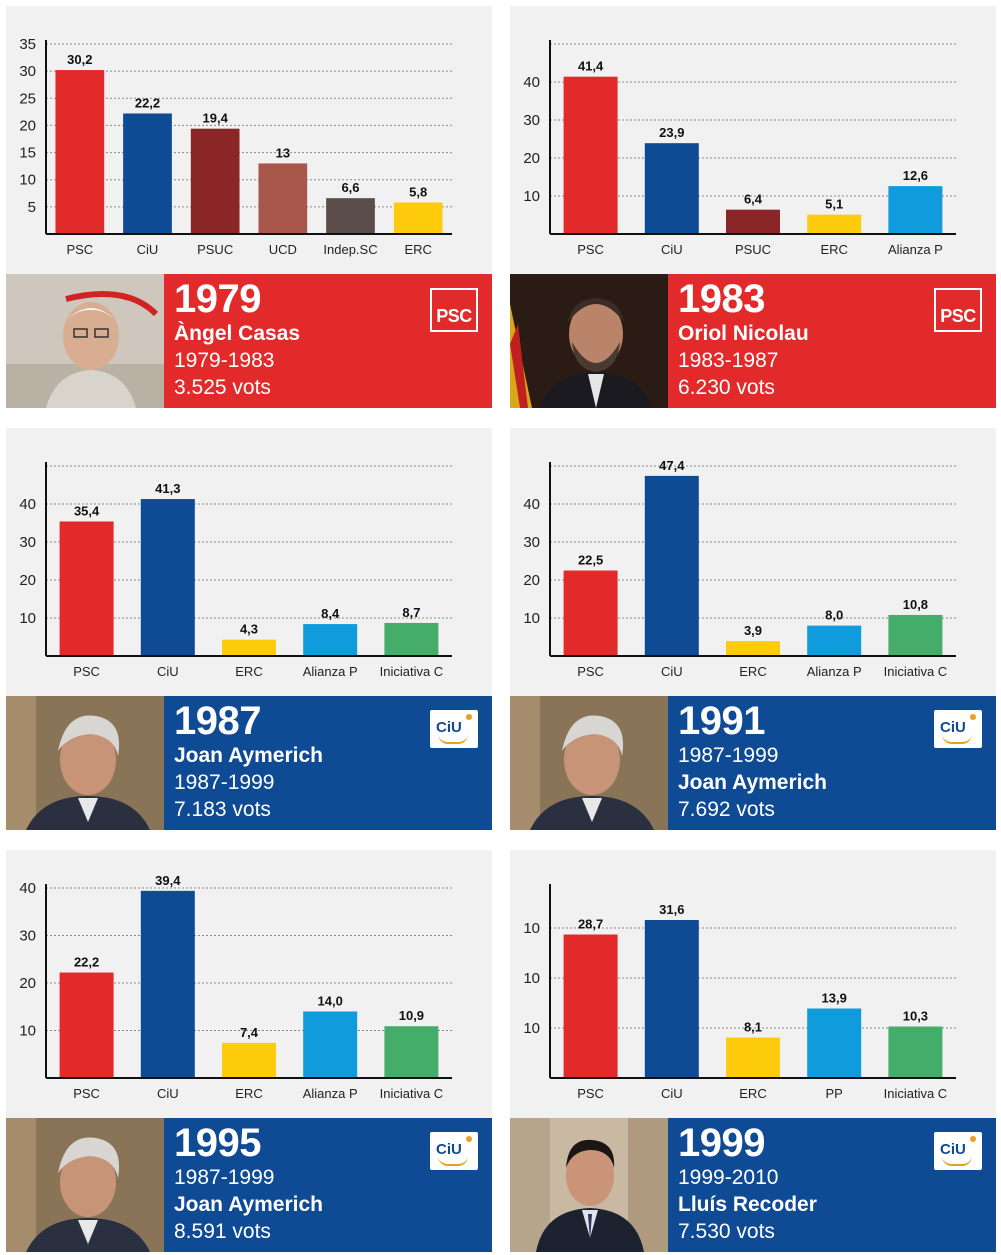 The image size is (1001, 1255). I want to click on value-label: 8,7, so click(411, 612).